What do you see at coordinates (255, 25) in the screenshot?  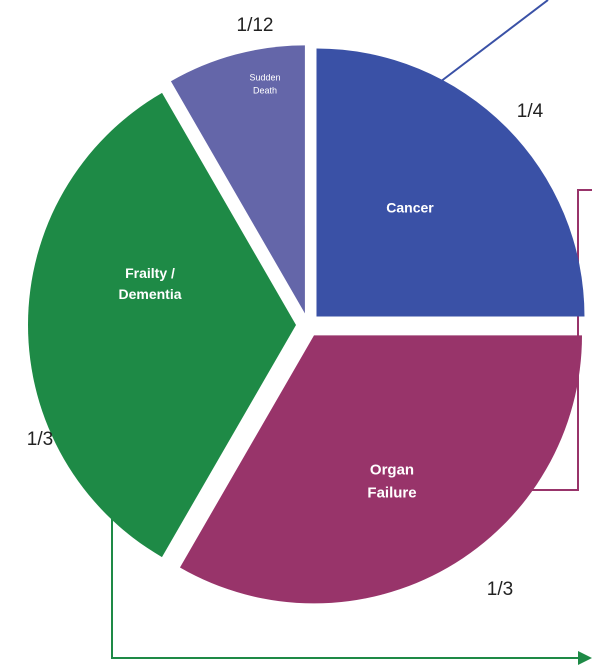 I see `value-label: 1/12` at bounding box center [255, 25].